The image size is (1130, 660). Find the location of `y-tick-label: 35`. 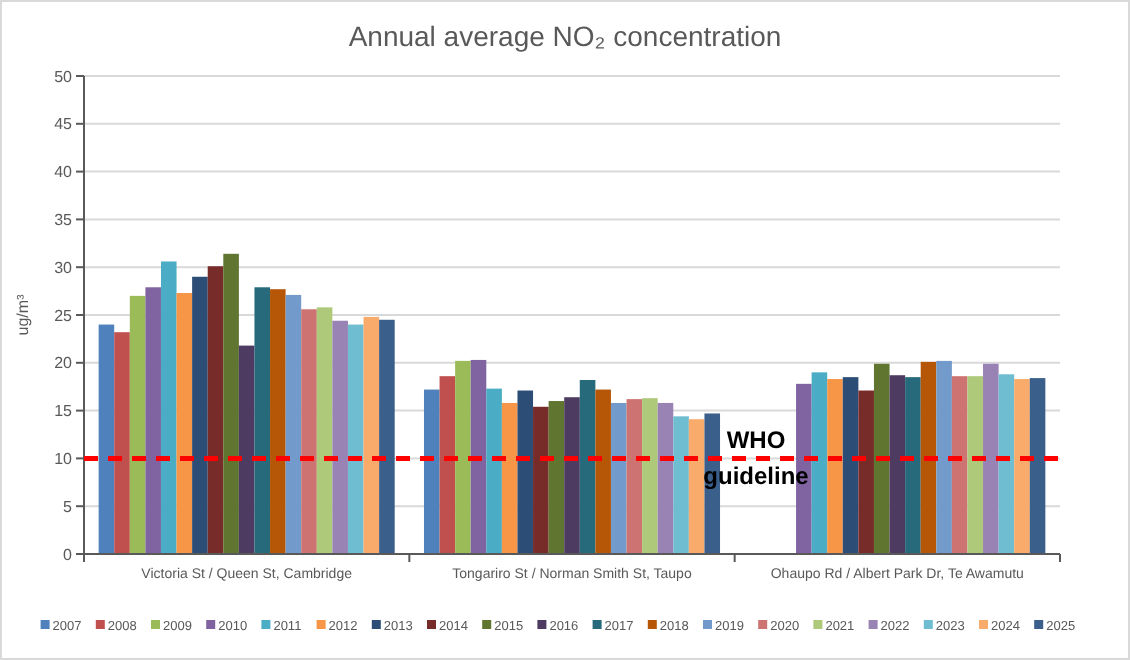

y-tick-label: 35 is located at coordinates (64, 220).